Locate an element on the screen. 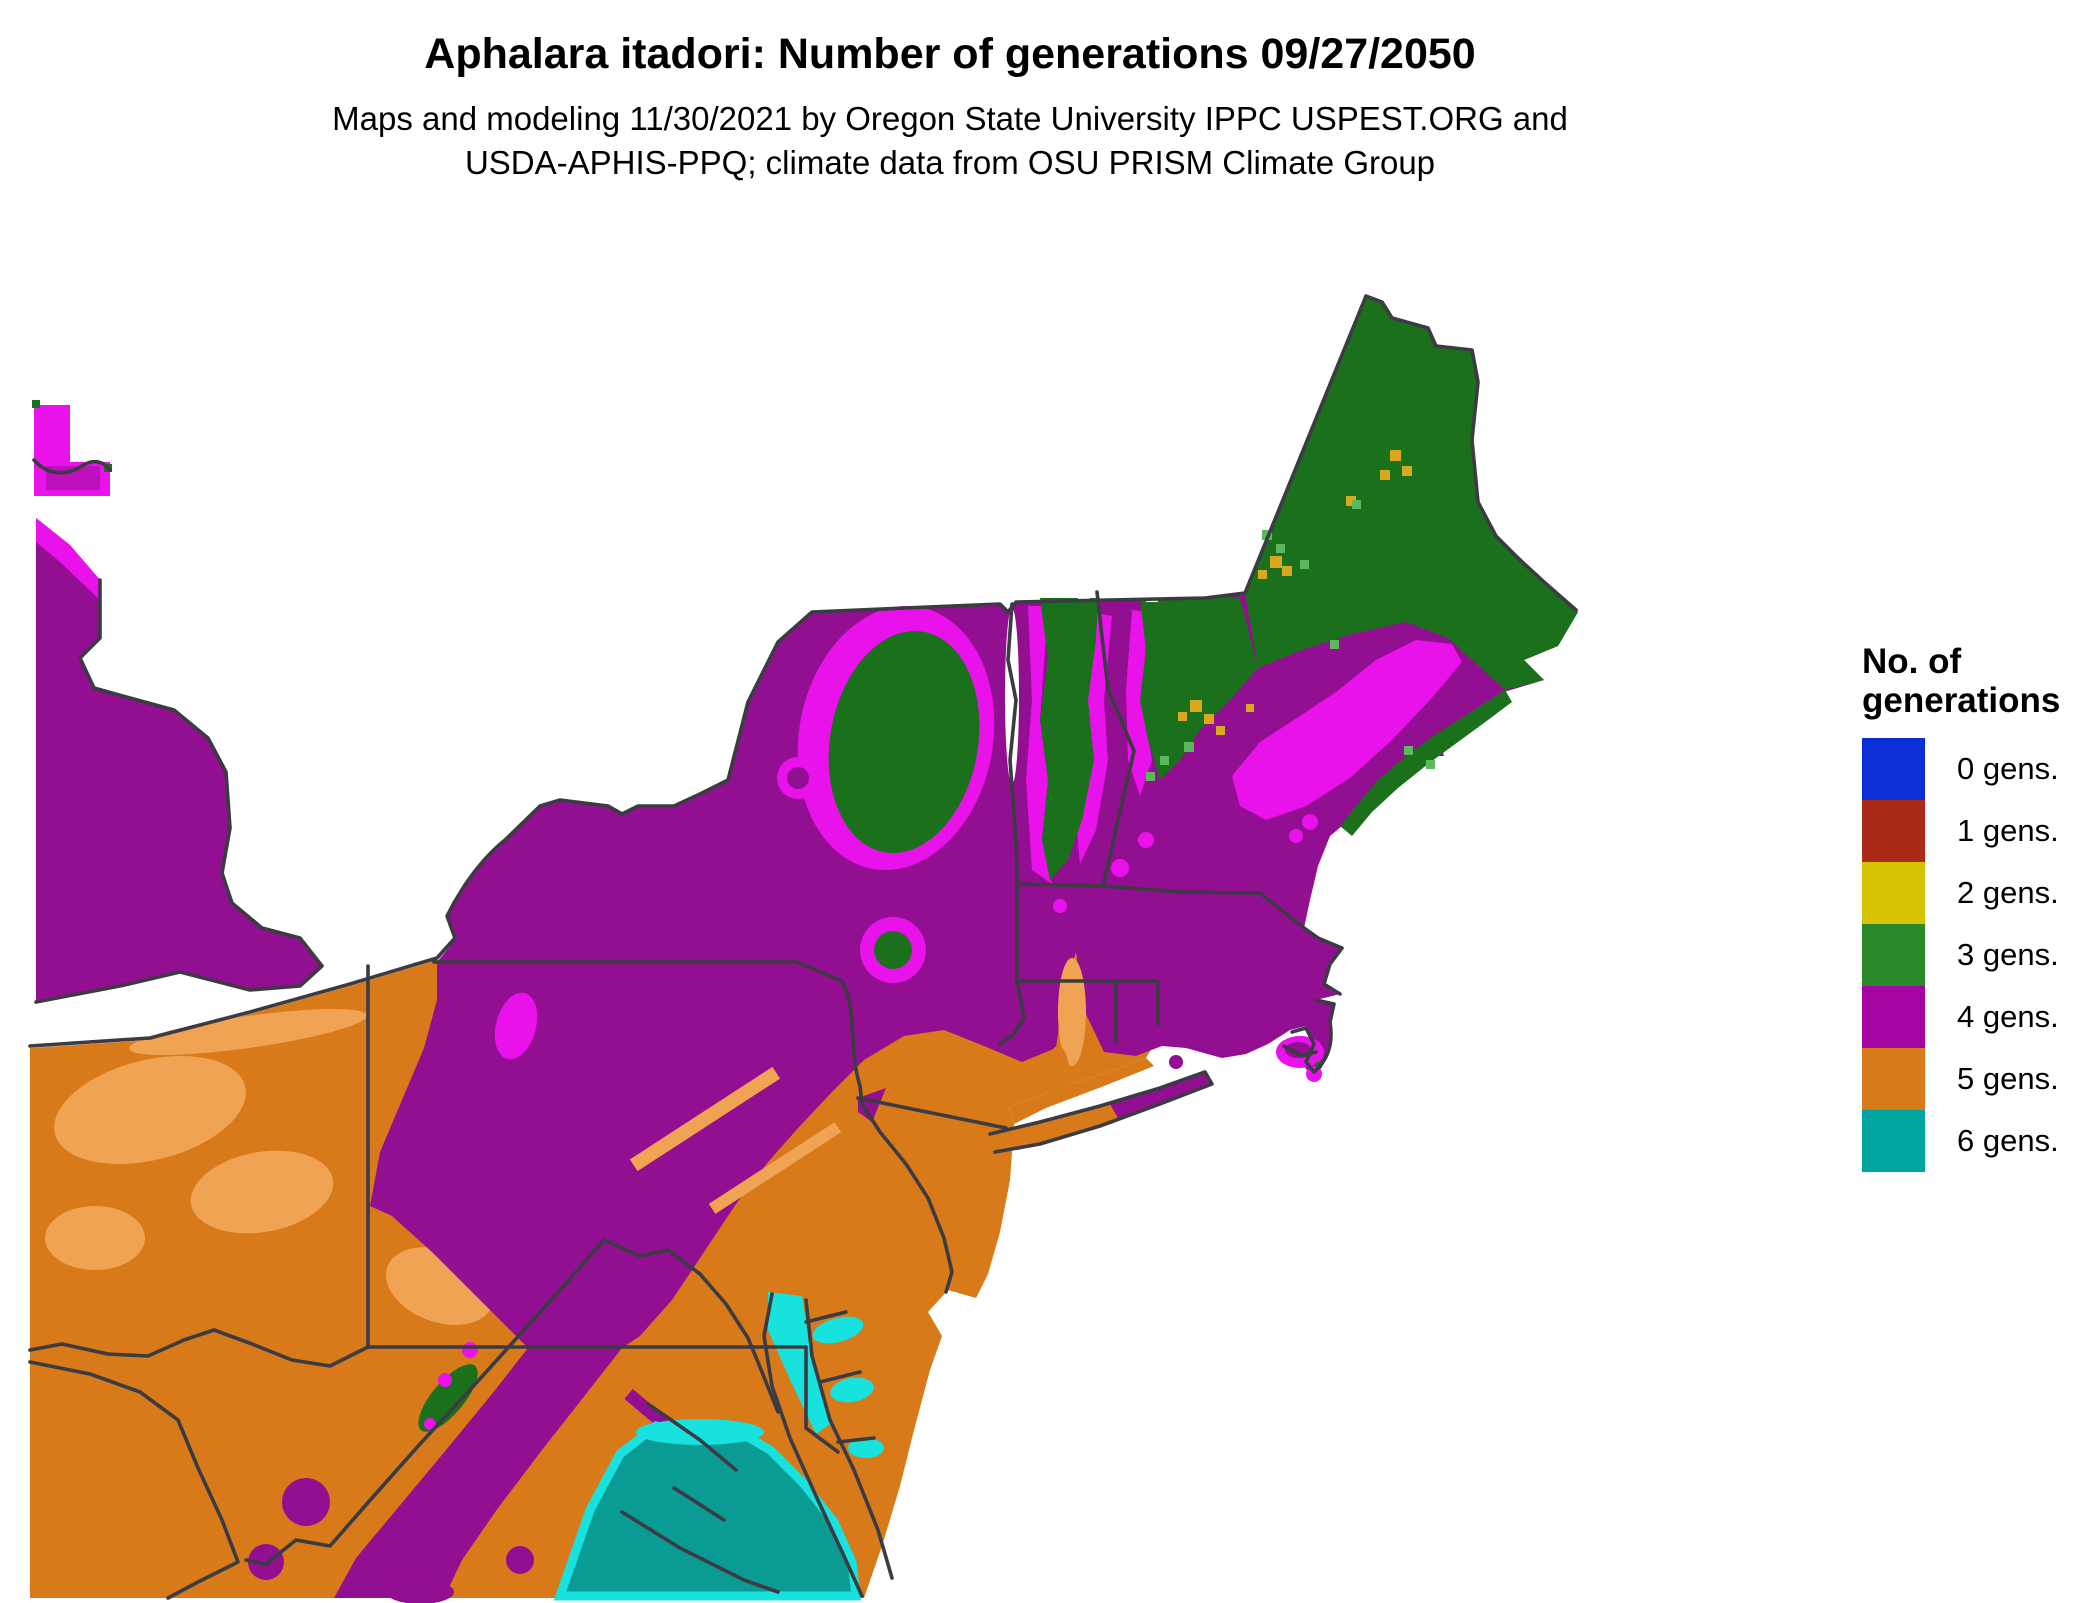  green-mountains is located at coordinates (1069, 739).